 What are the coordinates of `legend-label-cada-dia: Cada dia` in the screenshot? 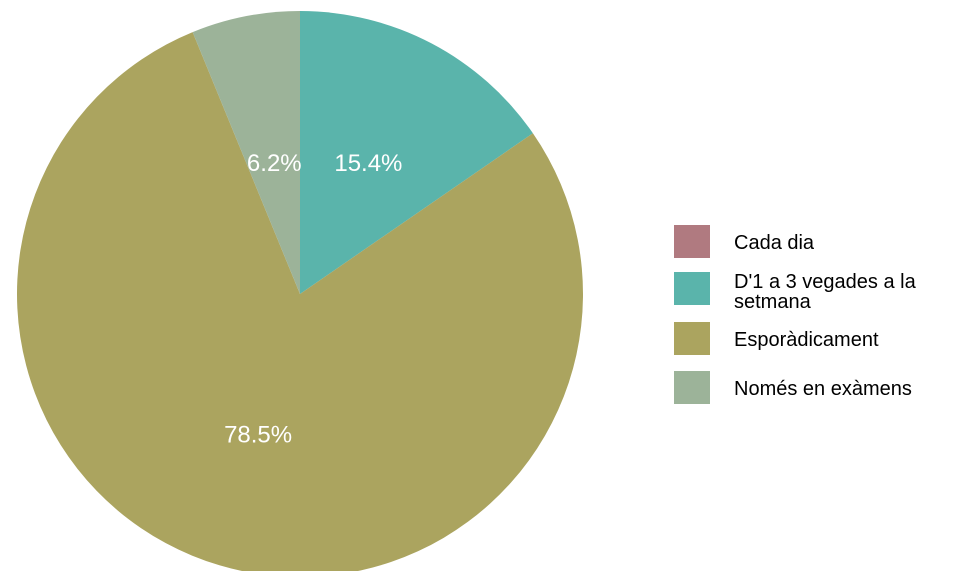 It's located at (774, 243).